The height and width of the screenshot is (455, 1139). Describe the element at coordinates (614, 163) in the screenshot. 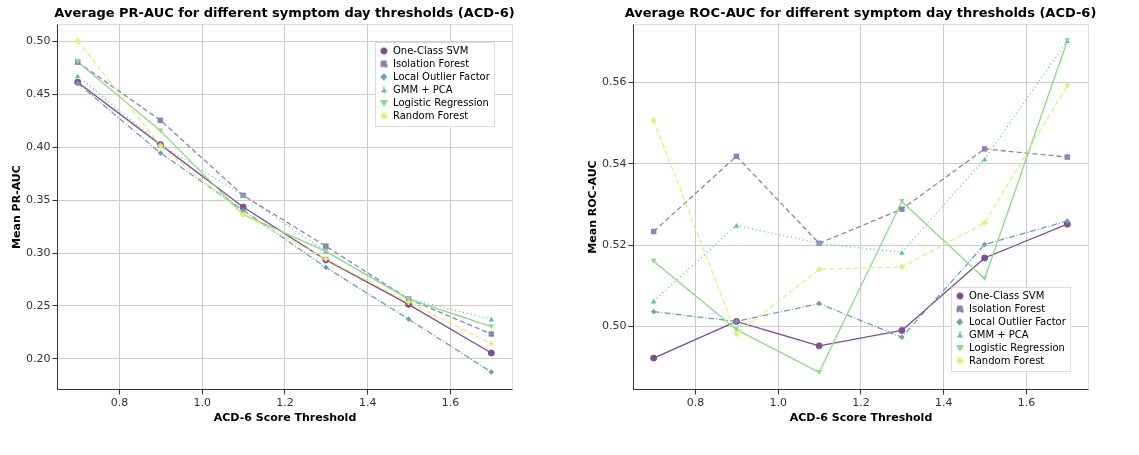

I see `y-tick-label: 0.54` at that location.